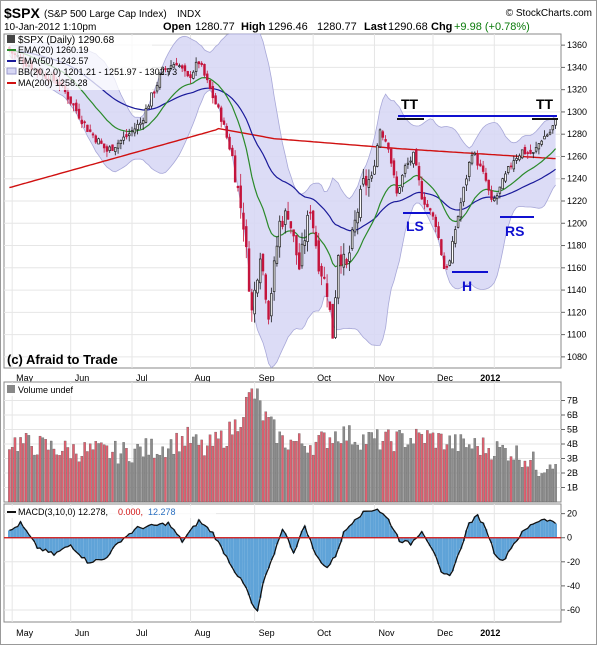 The image size is (603, 650). I want to click on volume-tick-label: 4B, so click(572, 444).